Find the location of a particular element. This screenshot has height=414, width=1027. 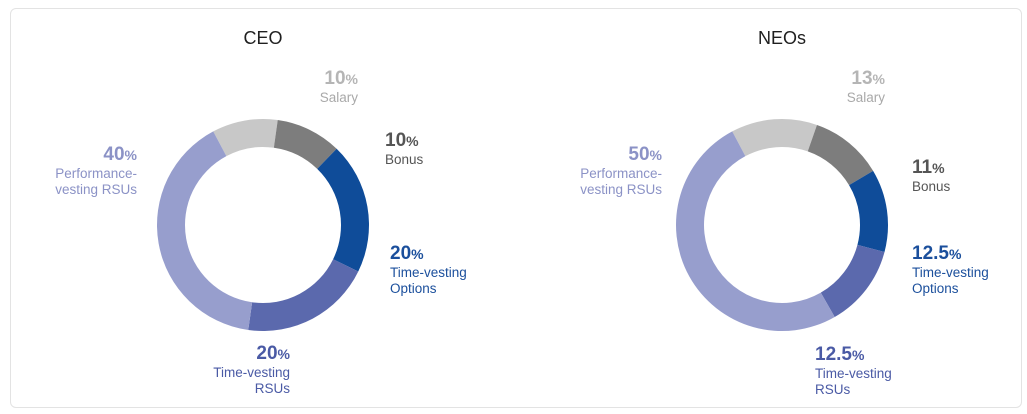

neos-text-time-vesting-options-1: Options is located at coordinates (935, 288).